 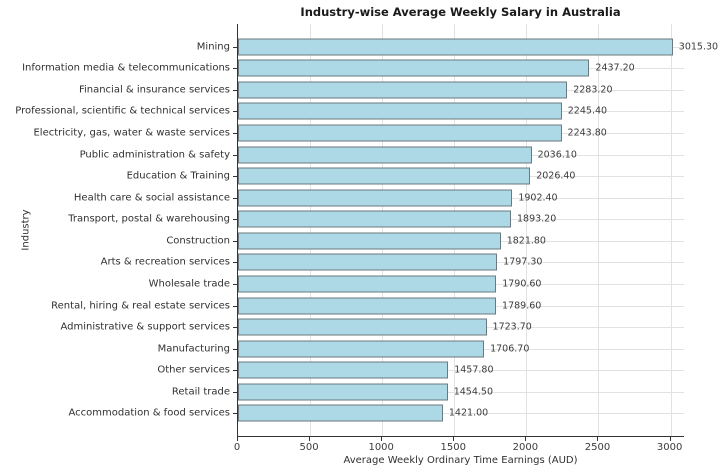 What do you see at coordinates (309, 447) in the screenshot?
I see `x-tick-label: 500` at bounding box center [309, 447].